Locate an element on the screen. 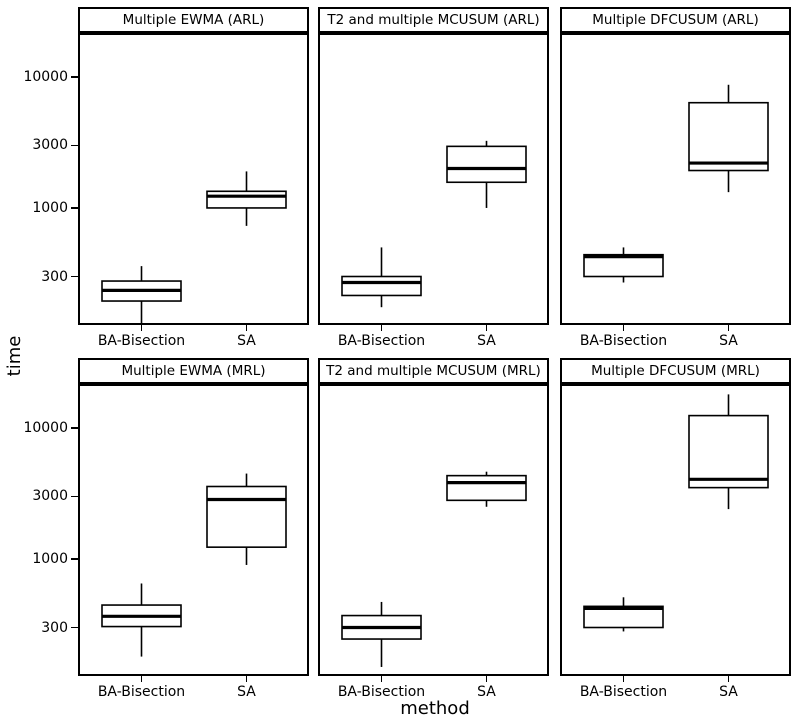 The width and height of the screenshot is (800, 727). facet-title: Multiple EWMA (MRL) is located at coordinates (193, 371).